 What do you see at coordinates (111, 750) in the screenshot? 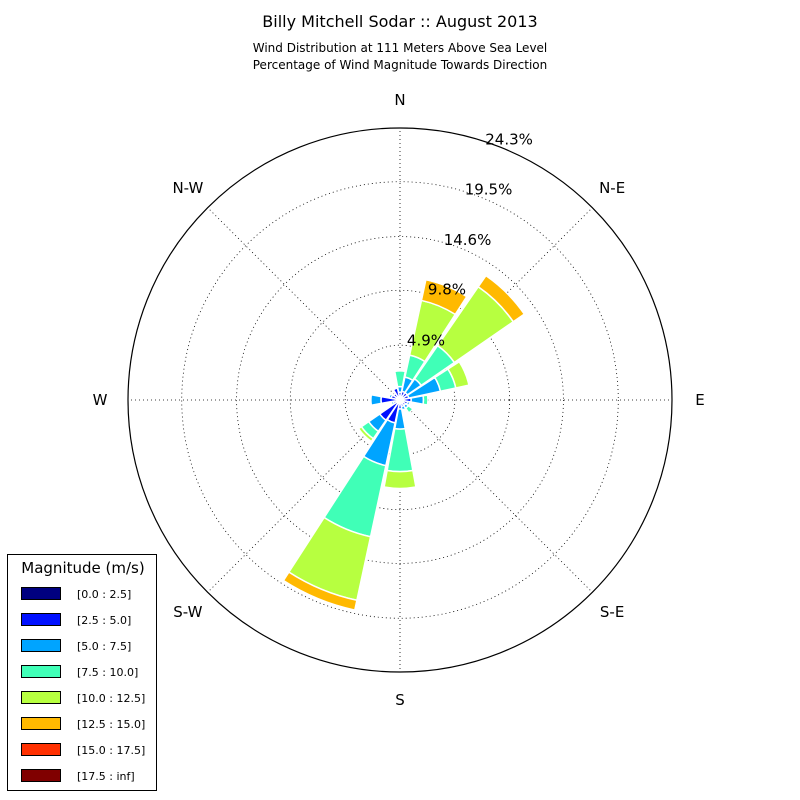
I see `legend-label: [15.0 : 17.5]` at bounding box center [111, 750].